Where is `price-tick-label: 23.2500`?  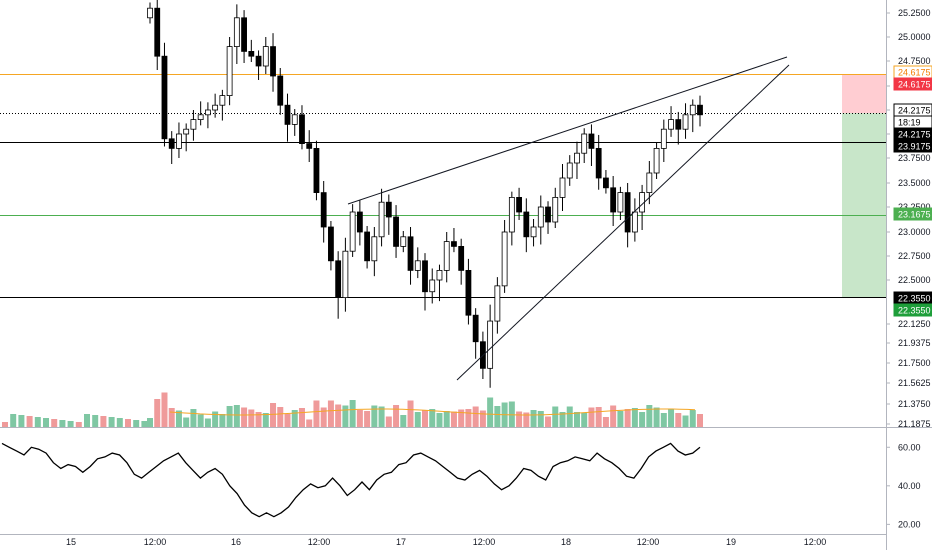
price-tick-label: 23.2500 is located at coordinates (914, 207).